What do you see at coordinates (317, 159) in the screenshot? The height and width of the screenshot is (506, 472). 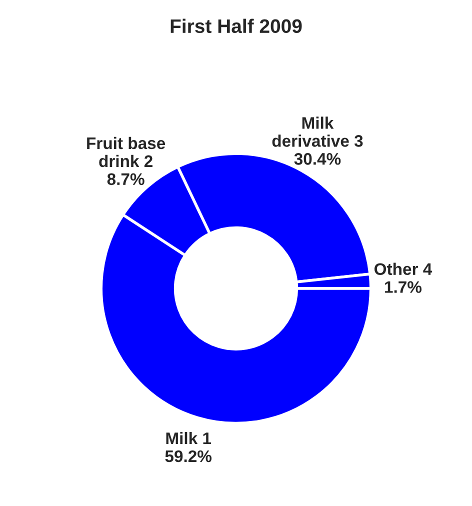 I see `data-label: 30.4%` at bounding box center [317, 159].